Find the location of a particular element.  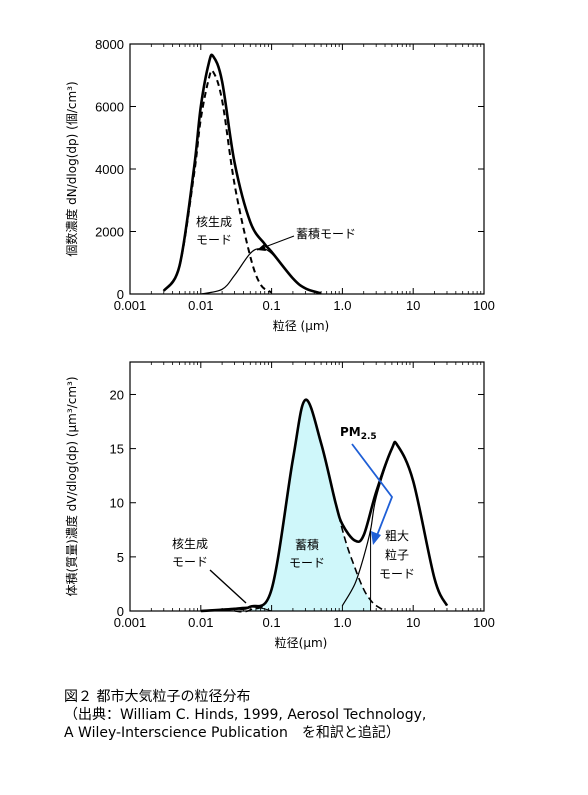

annotation-pm25: PM2.5 is located at coordinates (358, 433).